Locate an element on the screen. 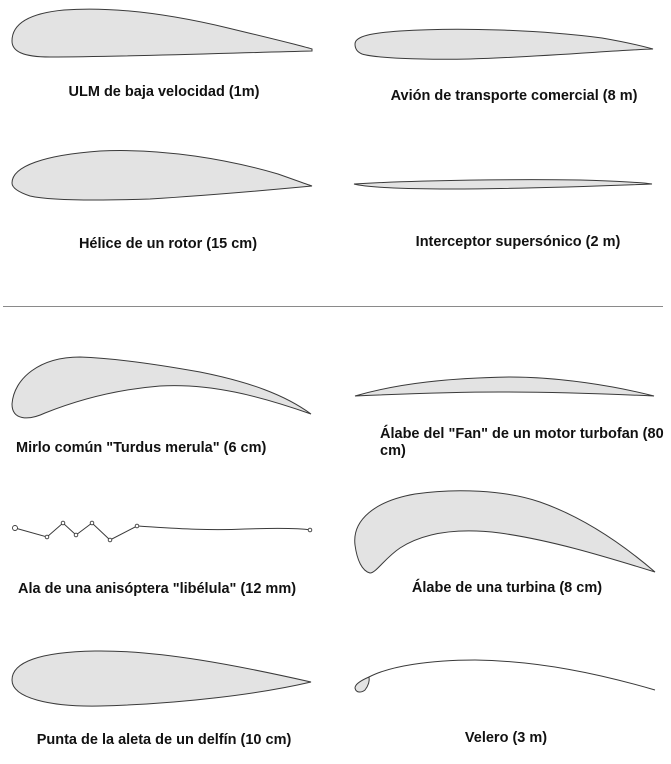  section-divider is located at coordinates (333, 306).